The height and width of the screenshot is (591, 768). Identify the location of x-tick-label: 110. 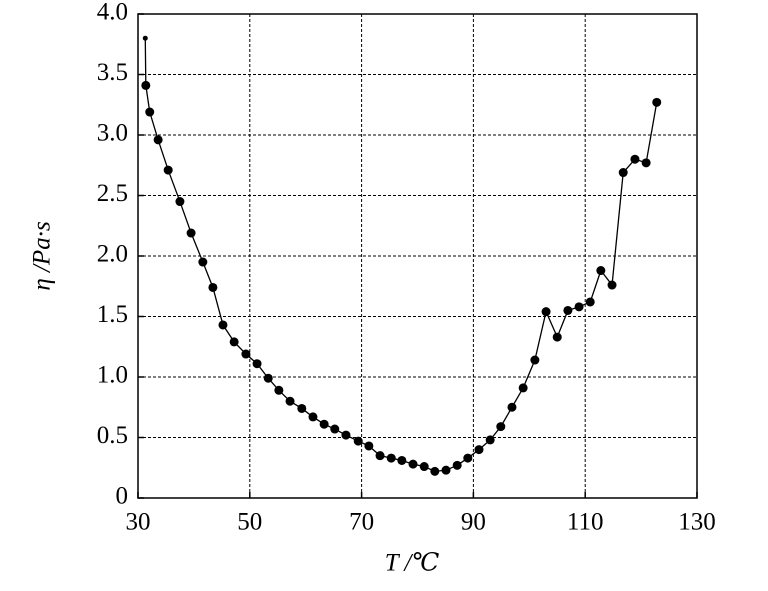
(585, 522).